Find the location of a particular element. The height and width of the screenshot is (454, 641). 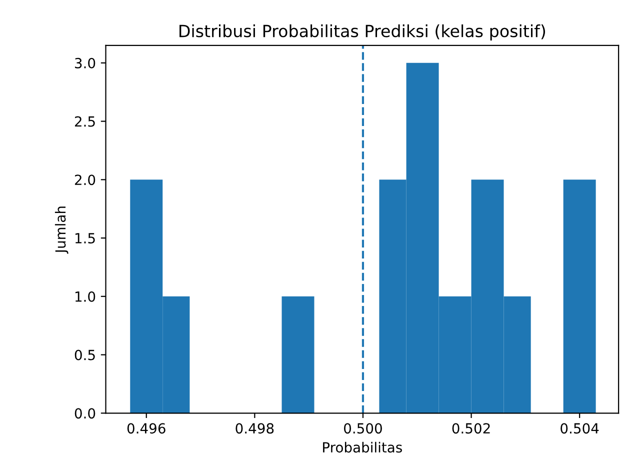

y-tick-label: 1.5 is located at coordinates (85, 238).